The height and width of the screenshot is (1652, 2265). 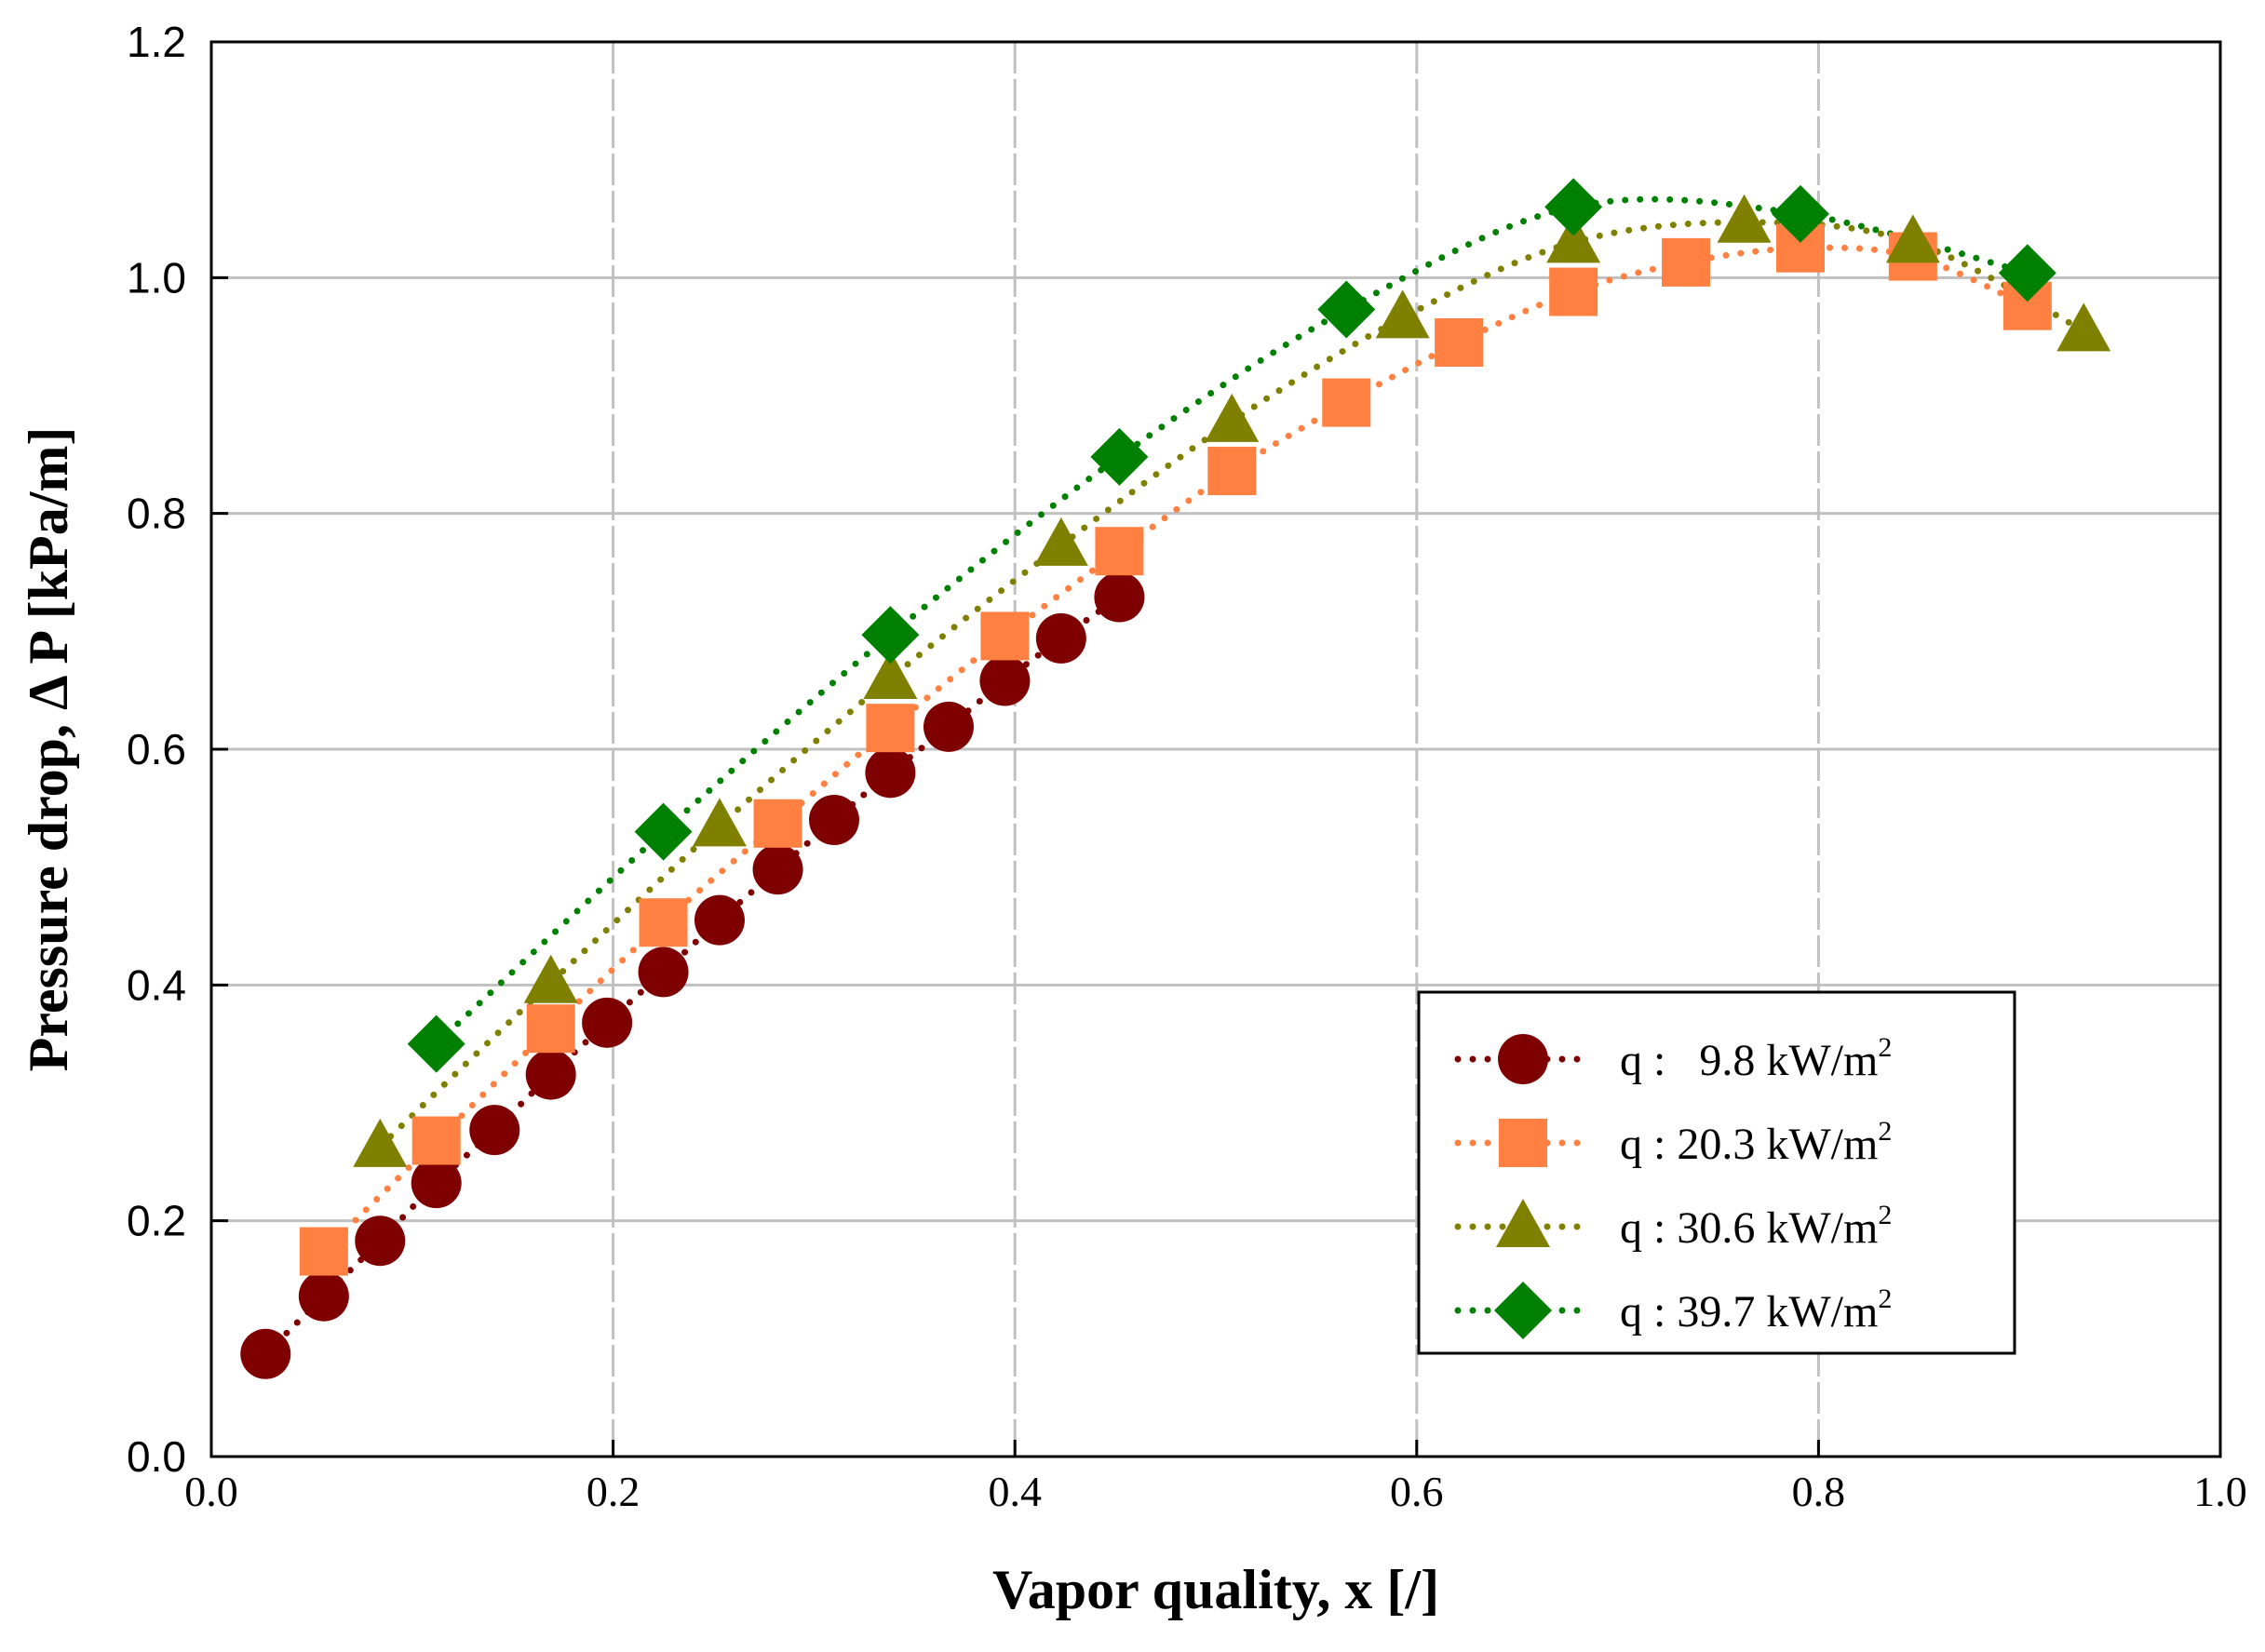 What do you see at coordinates (156, 1457) in the screenshot?
I see `y-tick-label: 0.0` at bounding box center [156, 1457].